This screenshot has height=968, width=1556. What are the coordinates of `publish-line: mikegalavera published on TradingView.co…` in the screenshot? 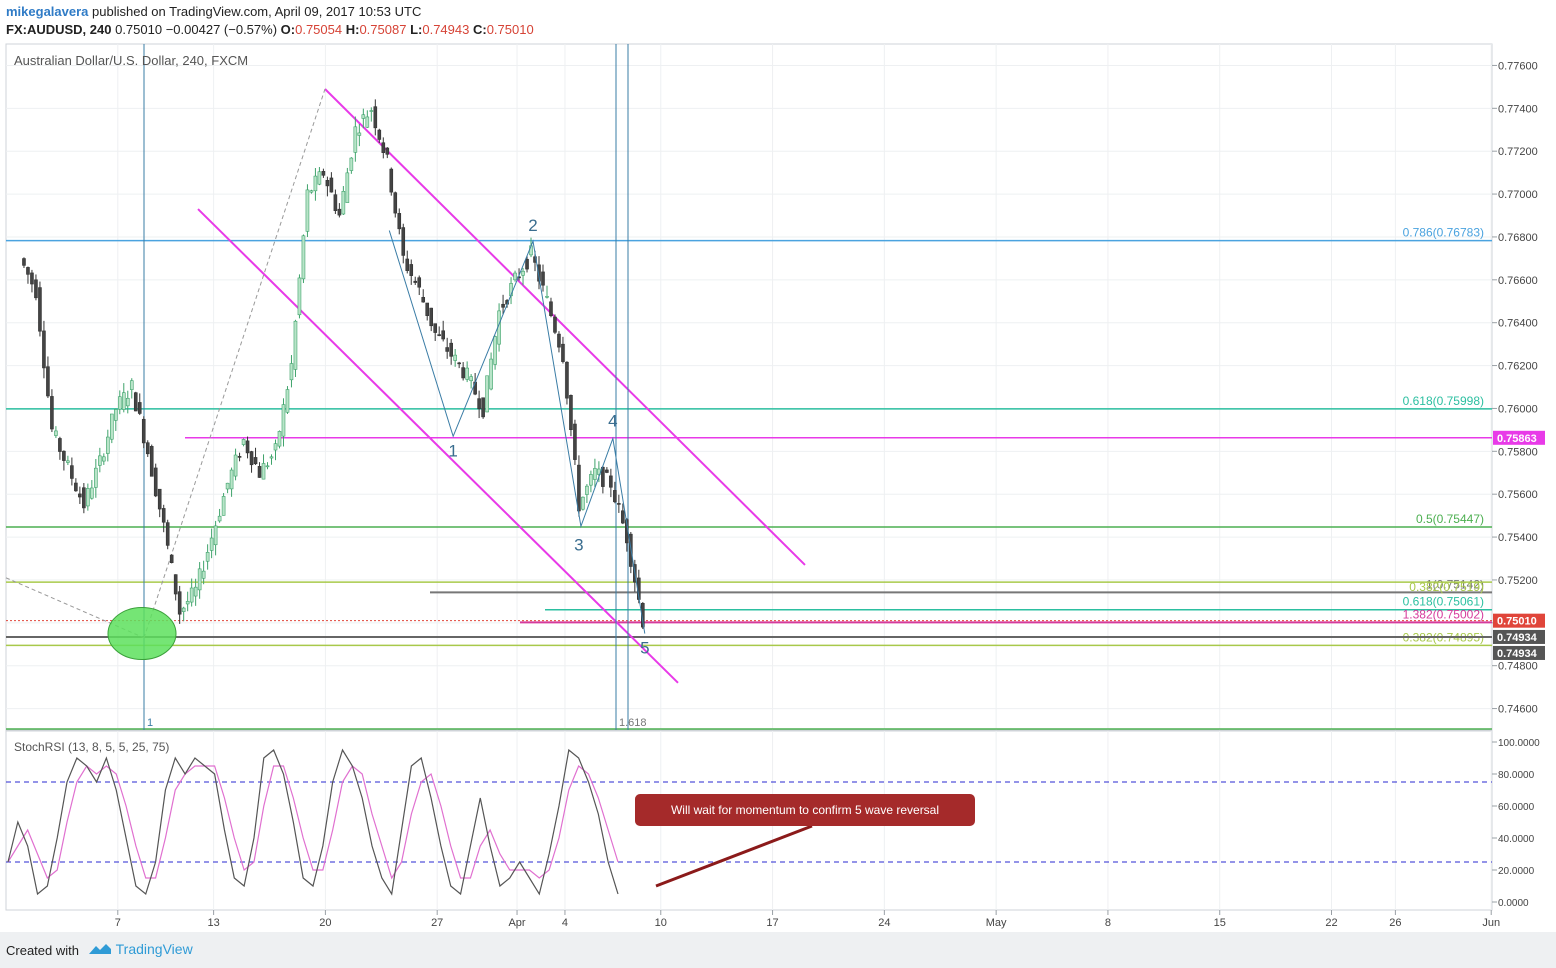 It's located at (213, 11).